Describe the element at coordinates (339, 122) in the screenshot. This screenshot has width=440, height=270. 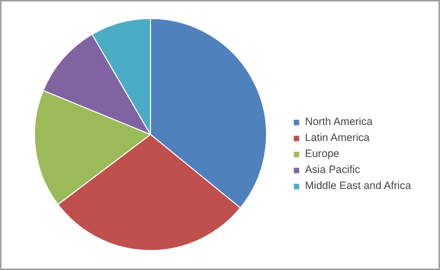
I see `legend-label: North America` at that location.